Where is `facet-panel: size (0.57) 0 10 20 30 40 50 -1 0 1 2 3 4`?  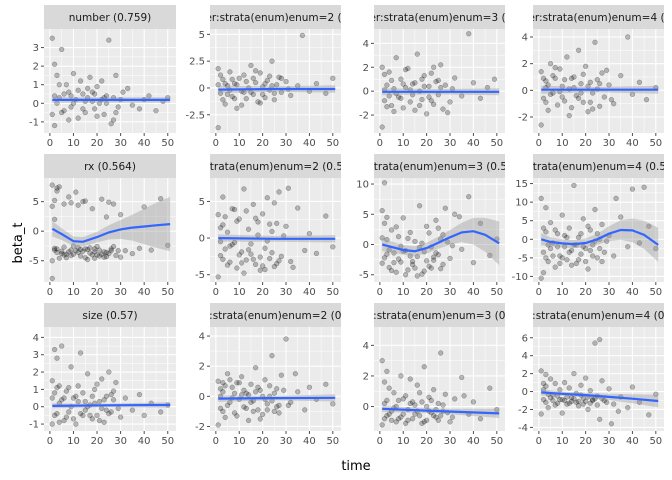
facet-panel: size (0.57) 0 10 20 30 40 50 -1 0 1 2 3 4 is located at coordinates (102, 375).